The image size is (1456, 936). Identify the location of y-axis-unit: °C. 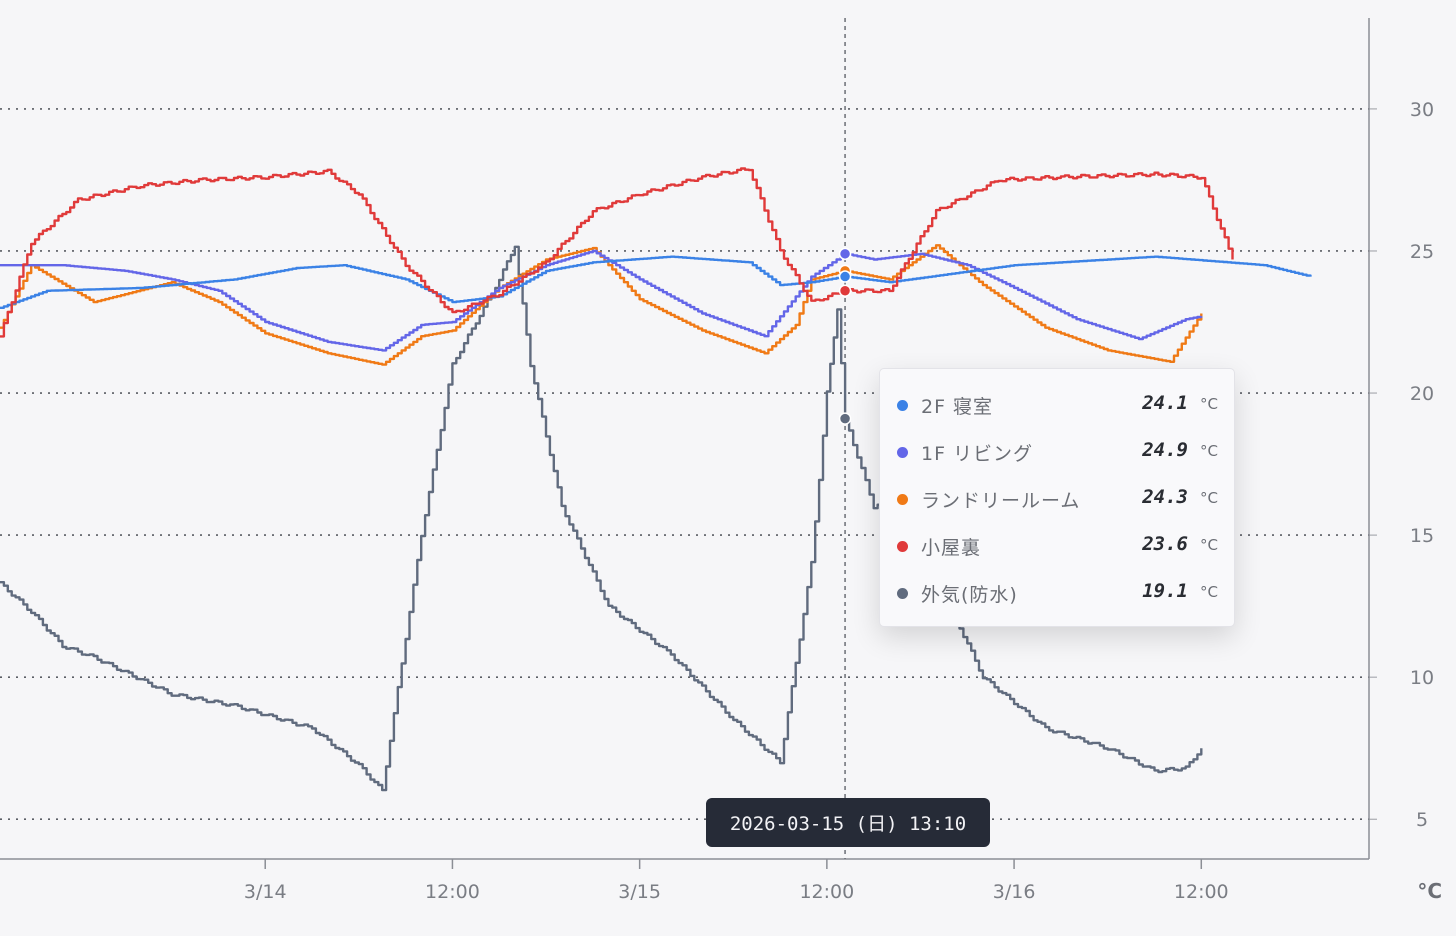
(1429, 891).